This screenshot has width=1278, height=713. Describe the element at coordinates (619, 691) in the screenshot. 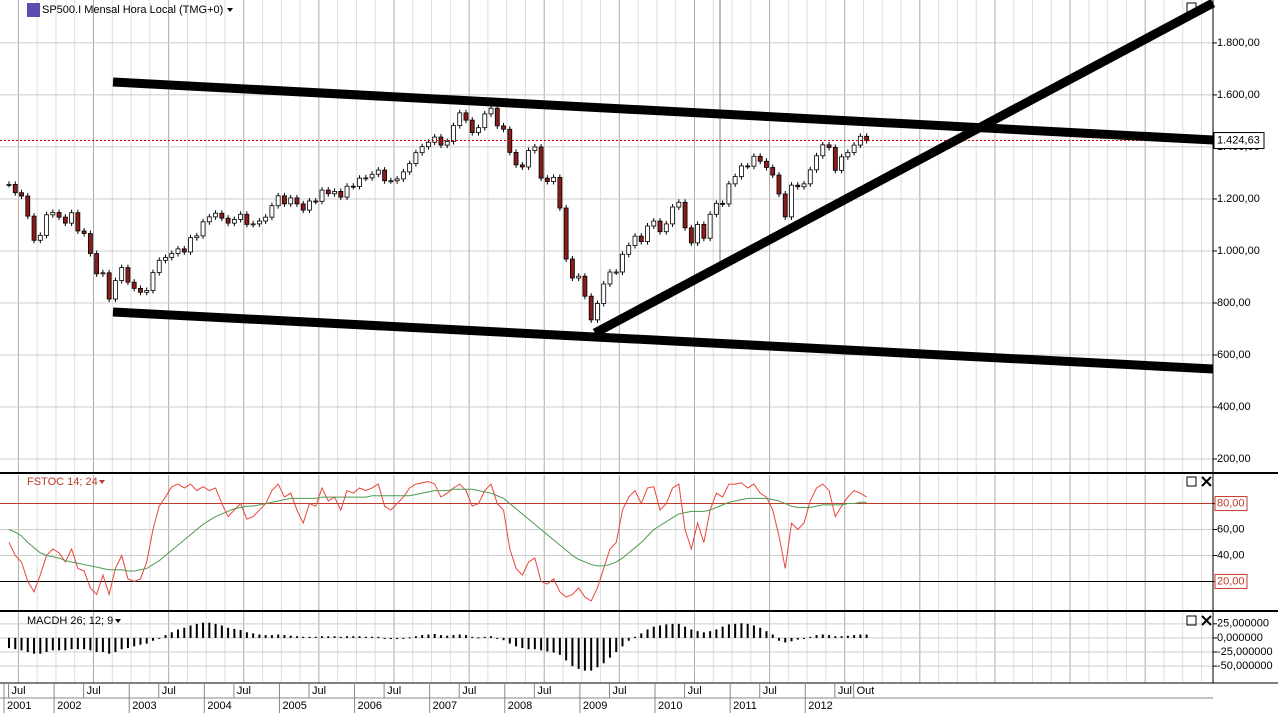

I see `x-tick-label: Jul` at that location.